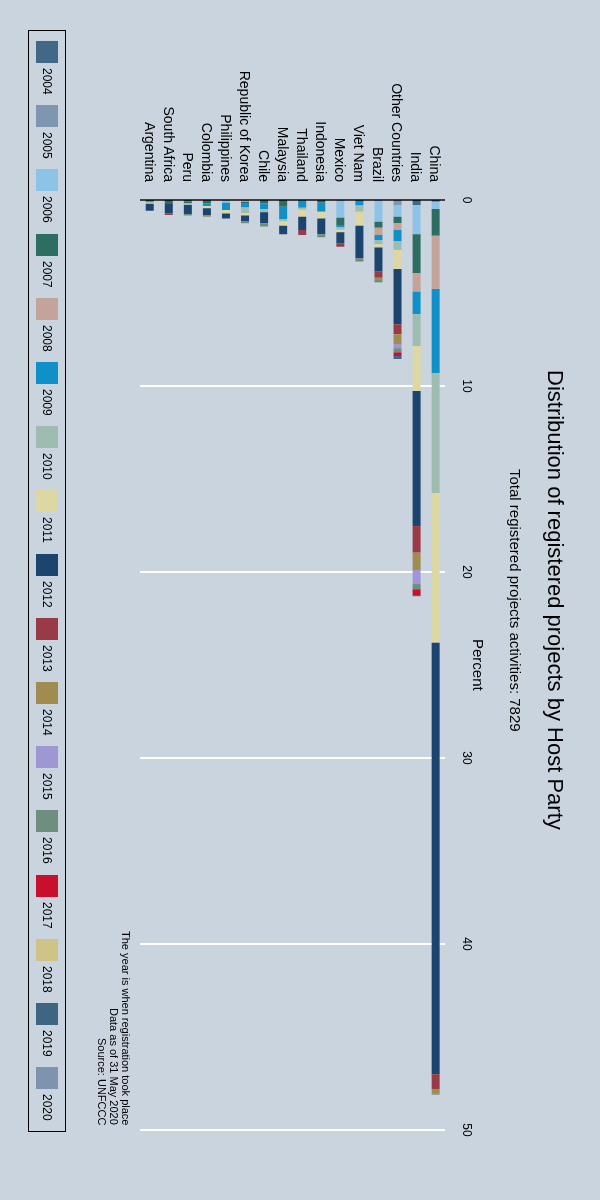  Describe the element at coordinates (47, 274) in the screenshot. I see `legend-label: 2007` at that location.